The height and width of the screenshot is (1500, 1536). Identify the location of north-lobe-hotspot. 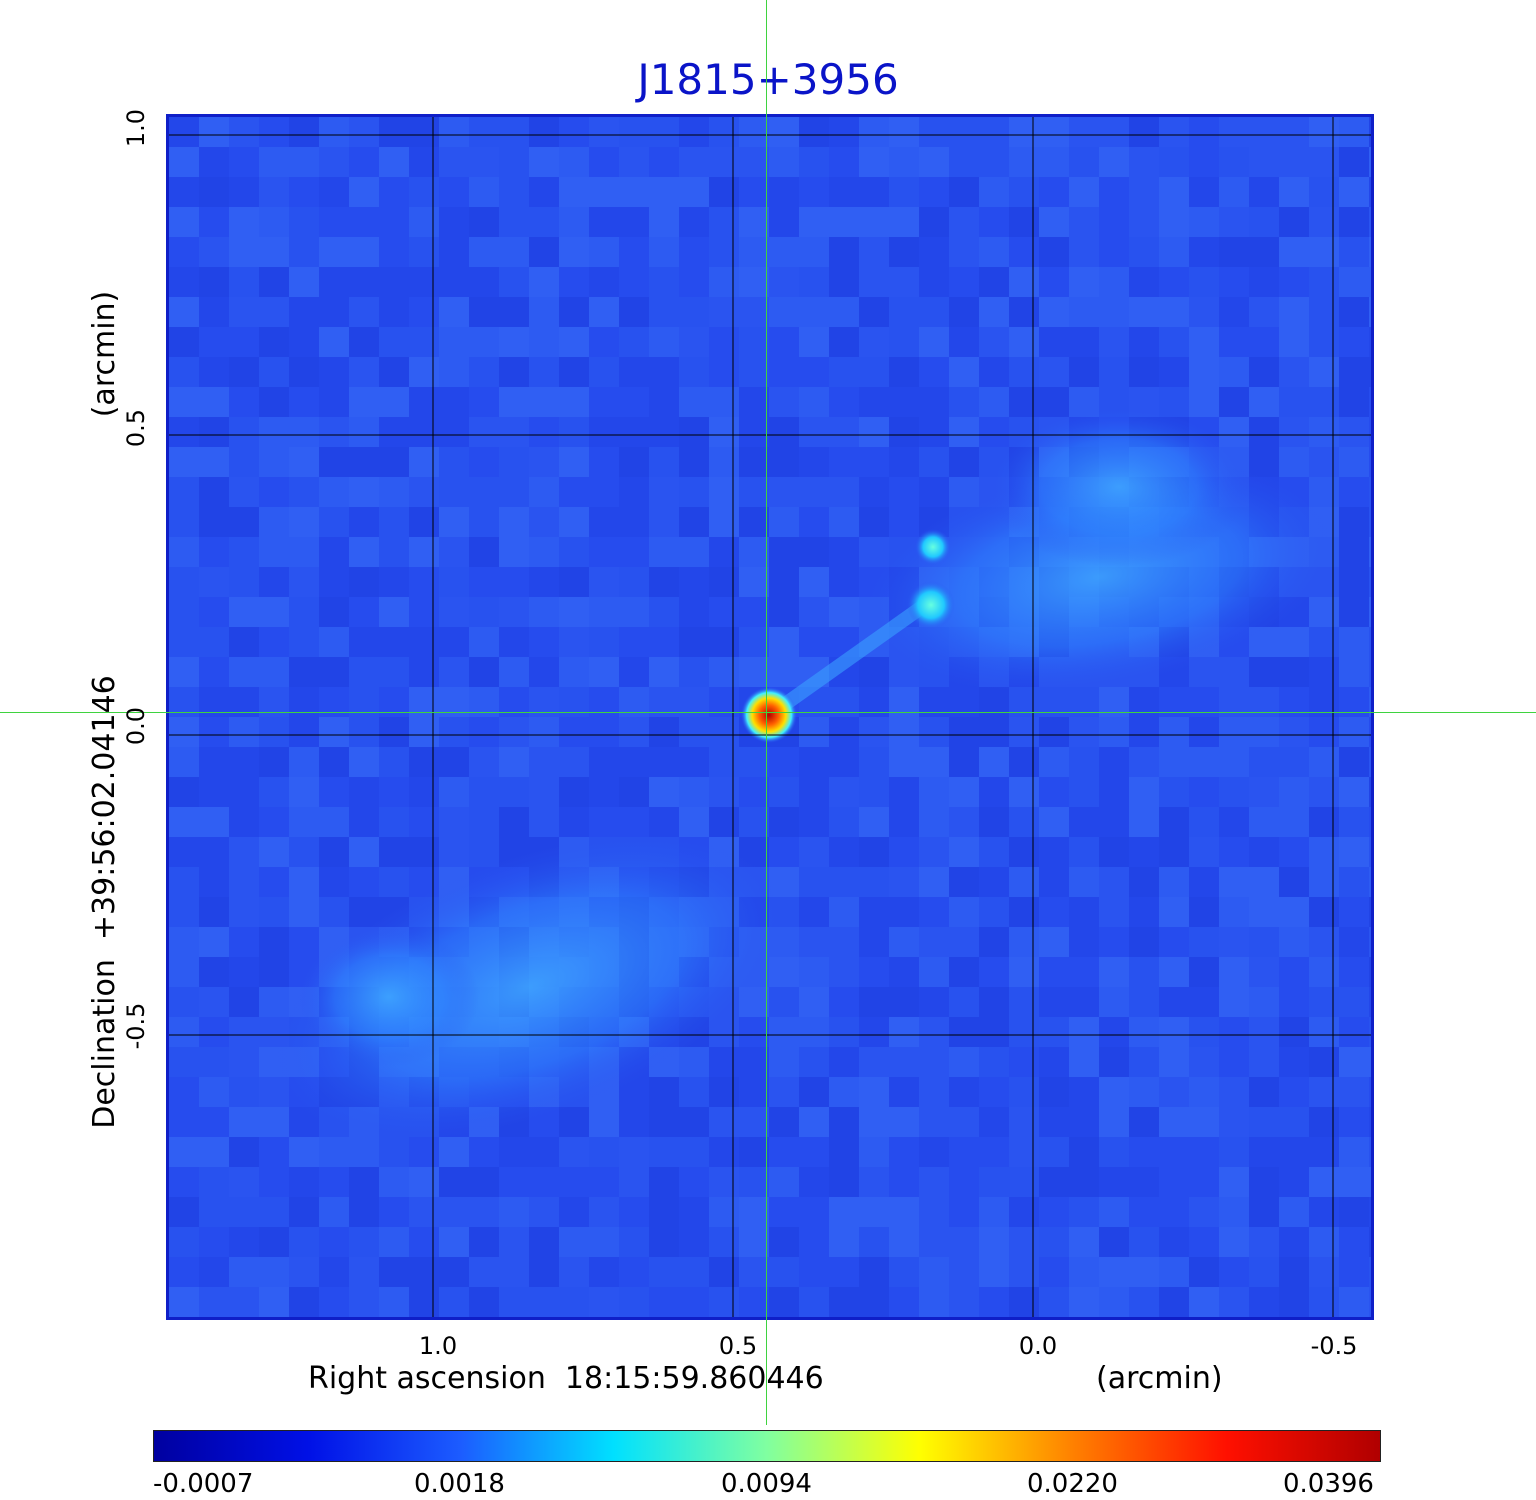
(1119, 487).